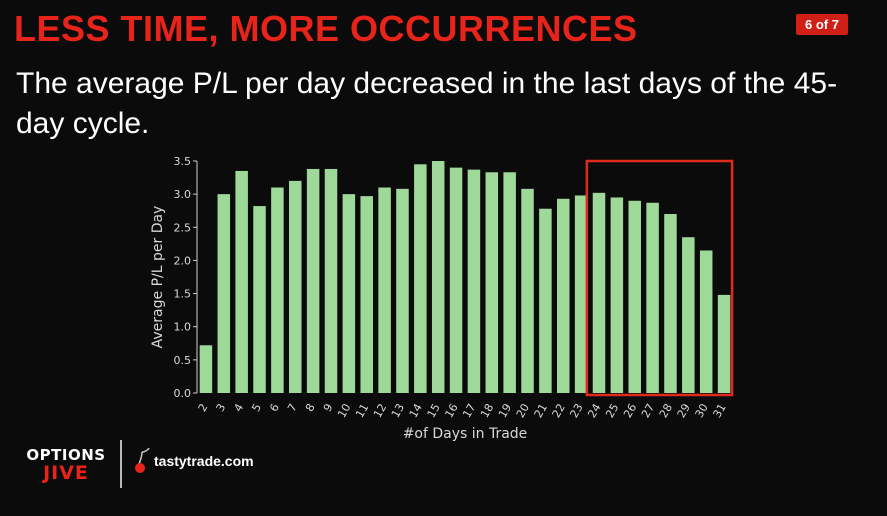 The height and width of the screenshot is (516, 887). What do you see at coordinates (380, 410) in the screenshot?
I see `x-tick-label: 12` at bounding box center [380, 410].